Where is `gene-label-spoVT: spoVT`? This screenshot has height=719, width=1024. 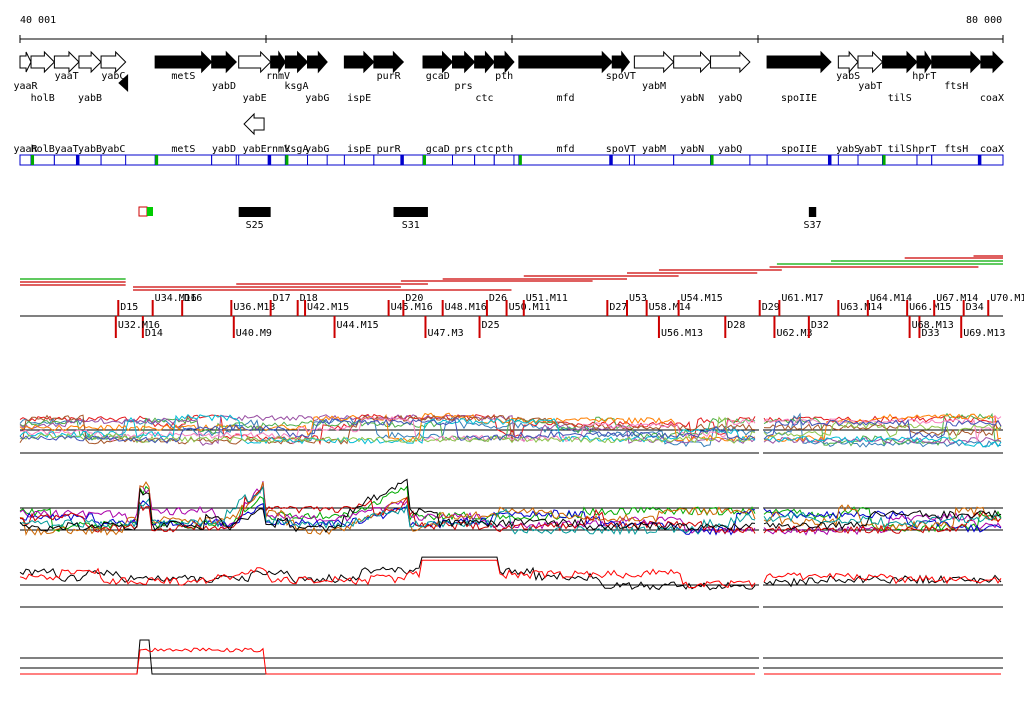
gene-label-spoVT: spoVT is located at coordinates (621, 76).